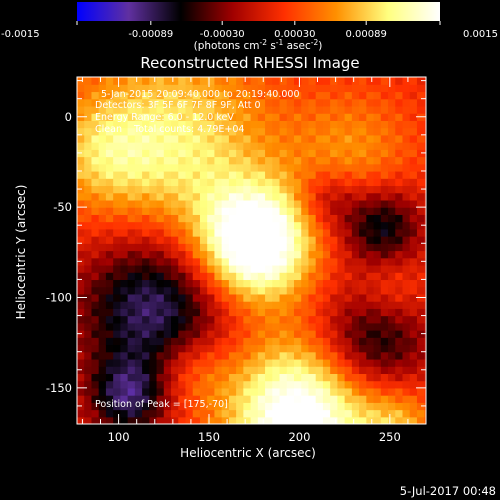  I want to click on chart-title: Reconstructed RHESSI Image, so click(249, 63).